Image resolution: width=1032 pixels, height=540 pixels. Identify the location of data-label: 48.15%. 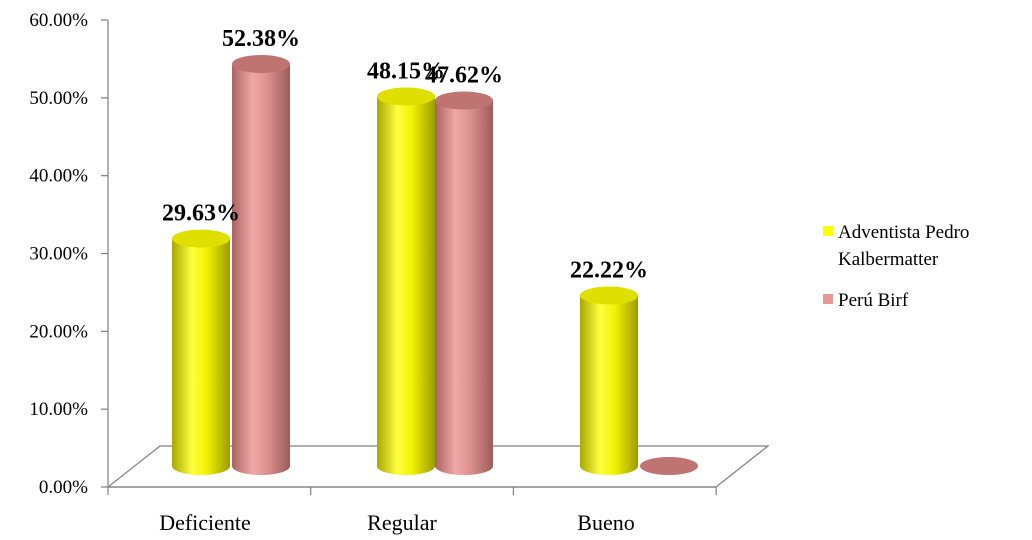
(406, 71).